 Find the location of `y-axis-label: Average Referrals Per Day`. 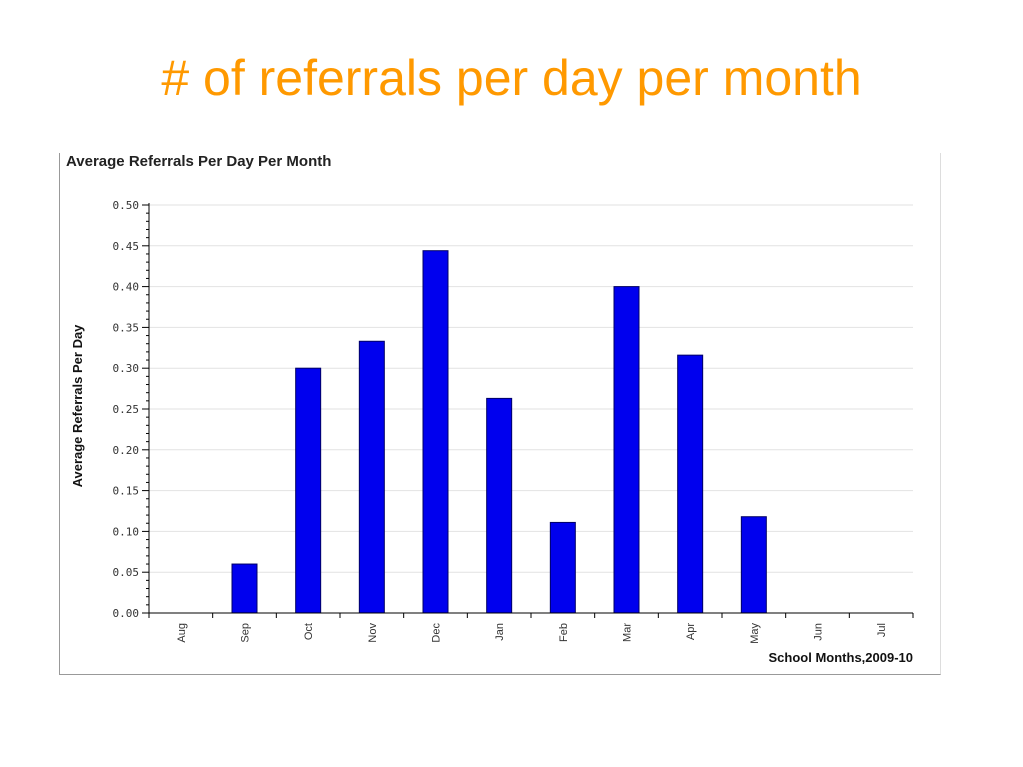

y-axis-label: Average Referrals Per Day is located at coordinates (77, 406).